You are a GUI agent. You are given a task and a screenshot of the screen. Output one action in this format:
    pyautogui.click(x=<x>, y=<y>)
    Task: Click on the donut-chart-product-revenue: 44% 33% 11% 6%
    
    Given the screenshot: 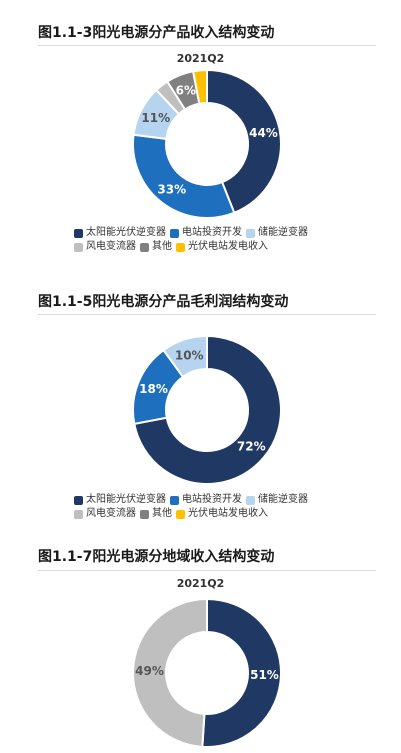 What is the action you would take?
    pyautogui.click(x=207, y=143)
    